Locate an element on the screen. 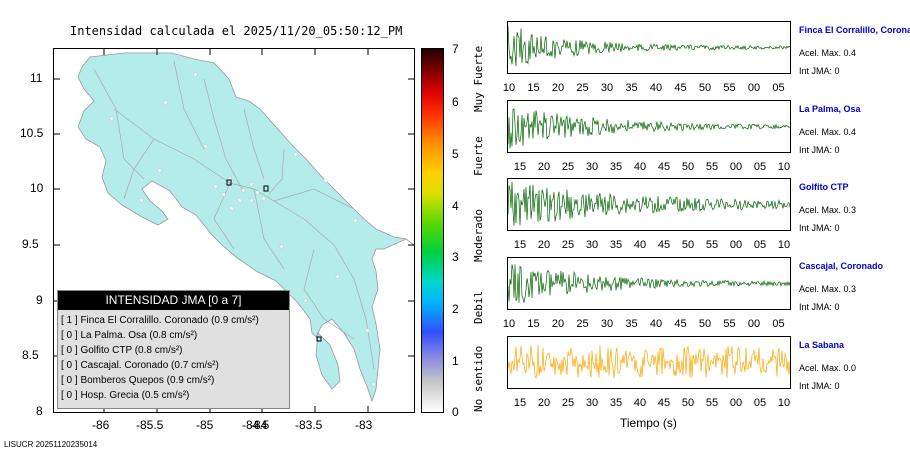 This screenshot has width=910, height=460. station-name: Finca El Corralillo, Coronado is located at coordinates (854, 30).